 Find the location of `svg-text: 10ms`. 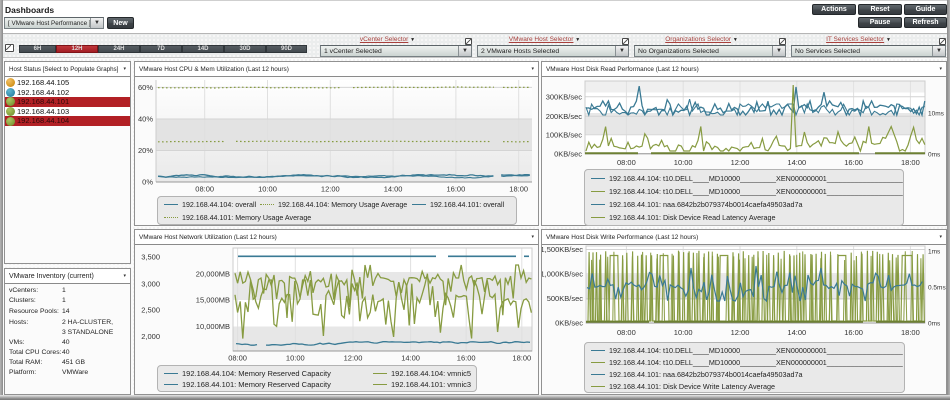

svg-text: 10ms is located at coordinates (936, 114).